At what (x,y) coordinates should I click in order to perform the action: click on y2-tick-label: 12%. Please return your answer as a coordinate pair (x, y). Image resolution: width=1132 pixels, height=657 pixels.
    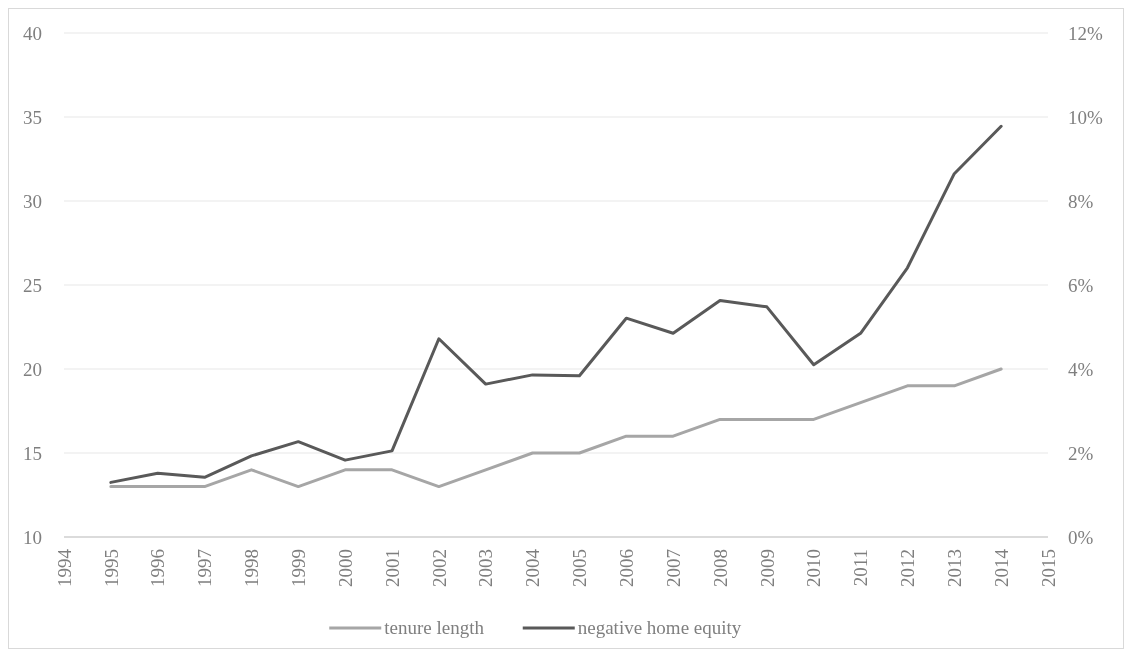
    Looking at the image, I should click on (1085, 33).